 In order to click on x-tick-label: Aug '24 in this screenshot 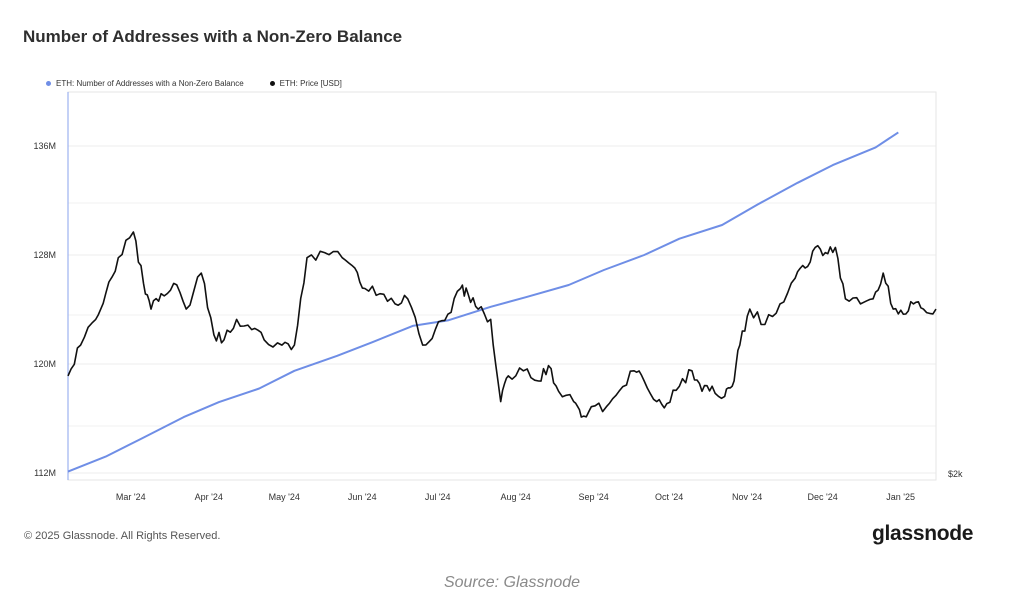, I will do `click(516, 497)`.